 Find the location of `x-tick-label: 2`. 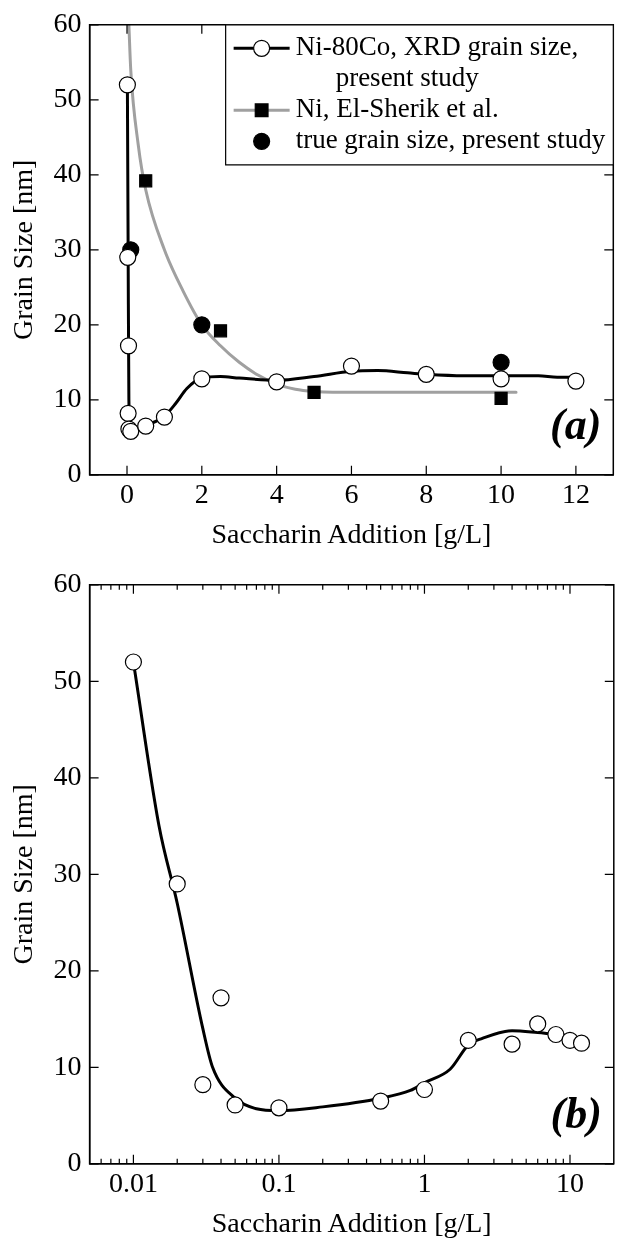

x-tick-label: 2 is located at coordinates (201, 493).